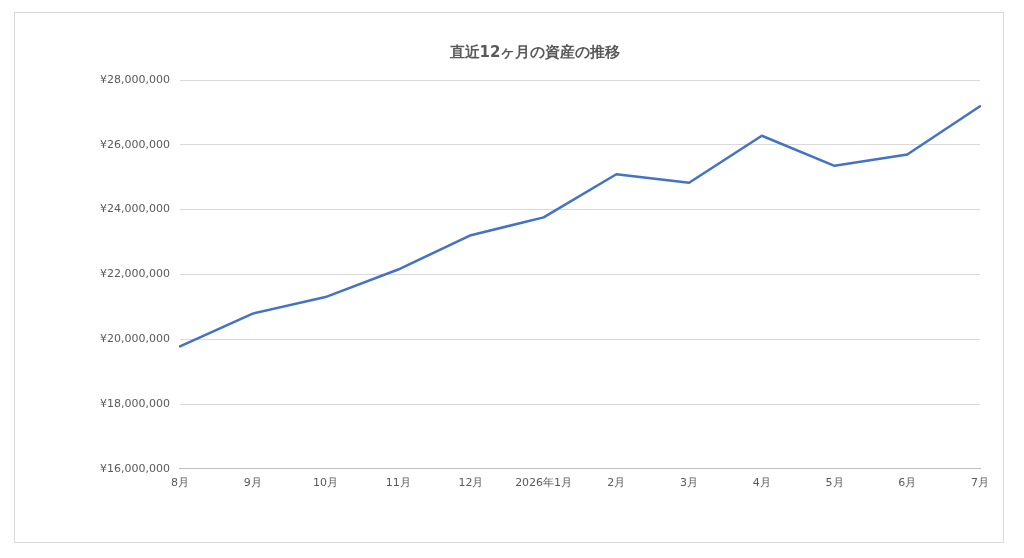  I want to click on x-tick-label: 3月, so click(689, 483).